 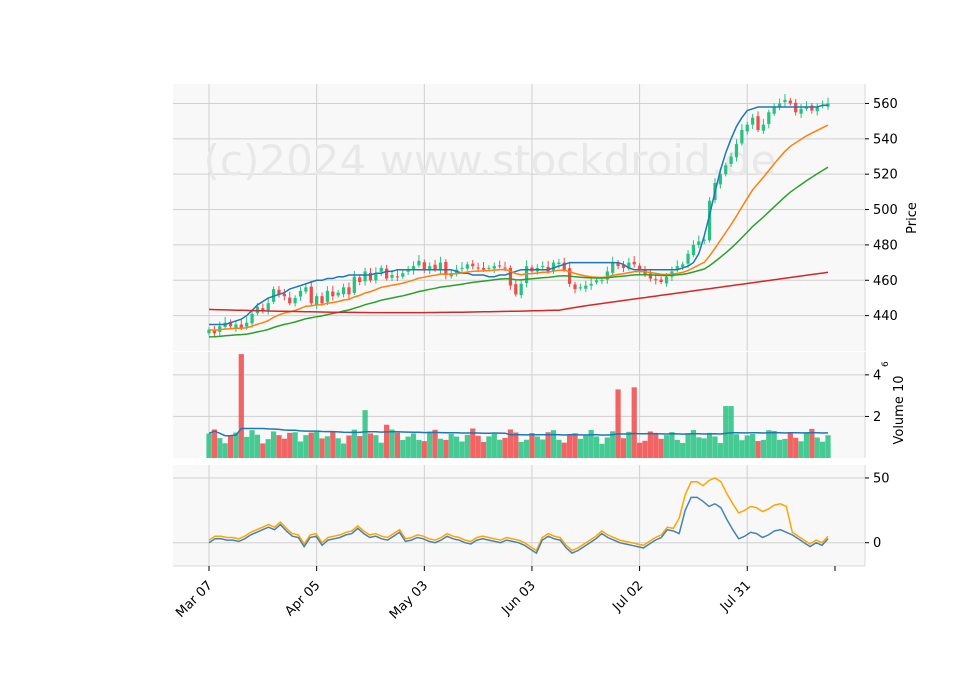 I want to click on volume-panel, so click(x=518, y=406).